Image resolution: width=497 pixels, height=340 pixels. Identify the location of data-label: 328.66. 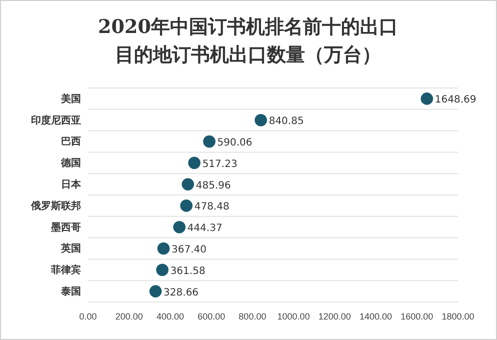
(181, 292).